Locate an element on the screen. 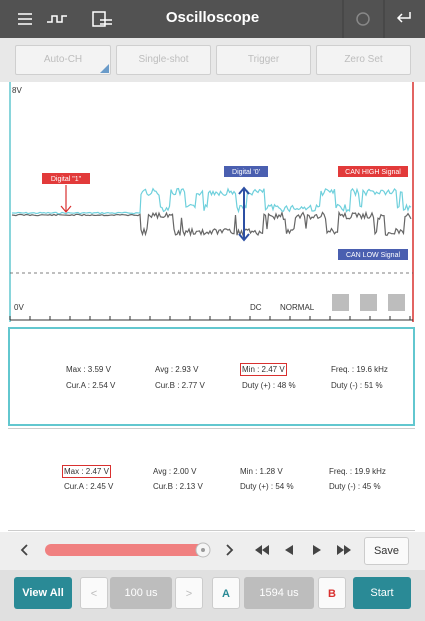  playback-controls is located at coordinates (185, 550).